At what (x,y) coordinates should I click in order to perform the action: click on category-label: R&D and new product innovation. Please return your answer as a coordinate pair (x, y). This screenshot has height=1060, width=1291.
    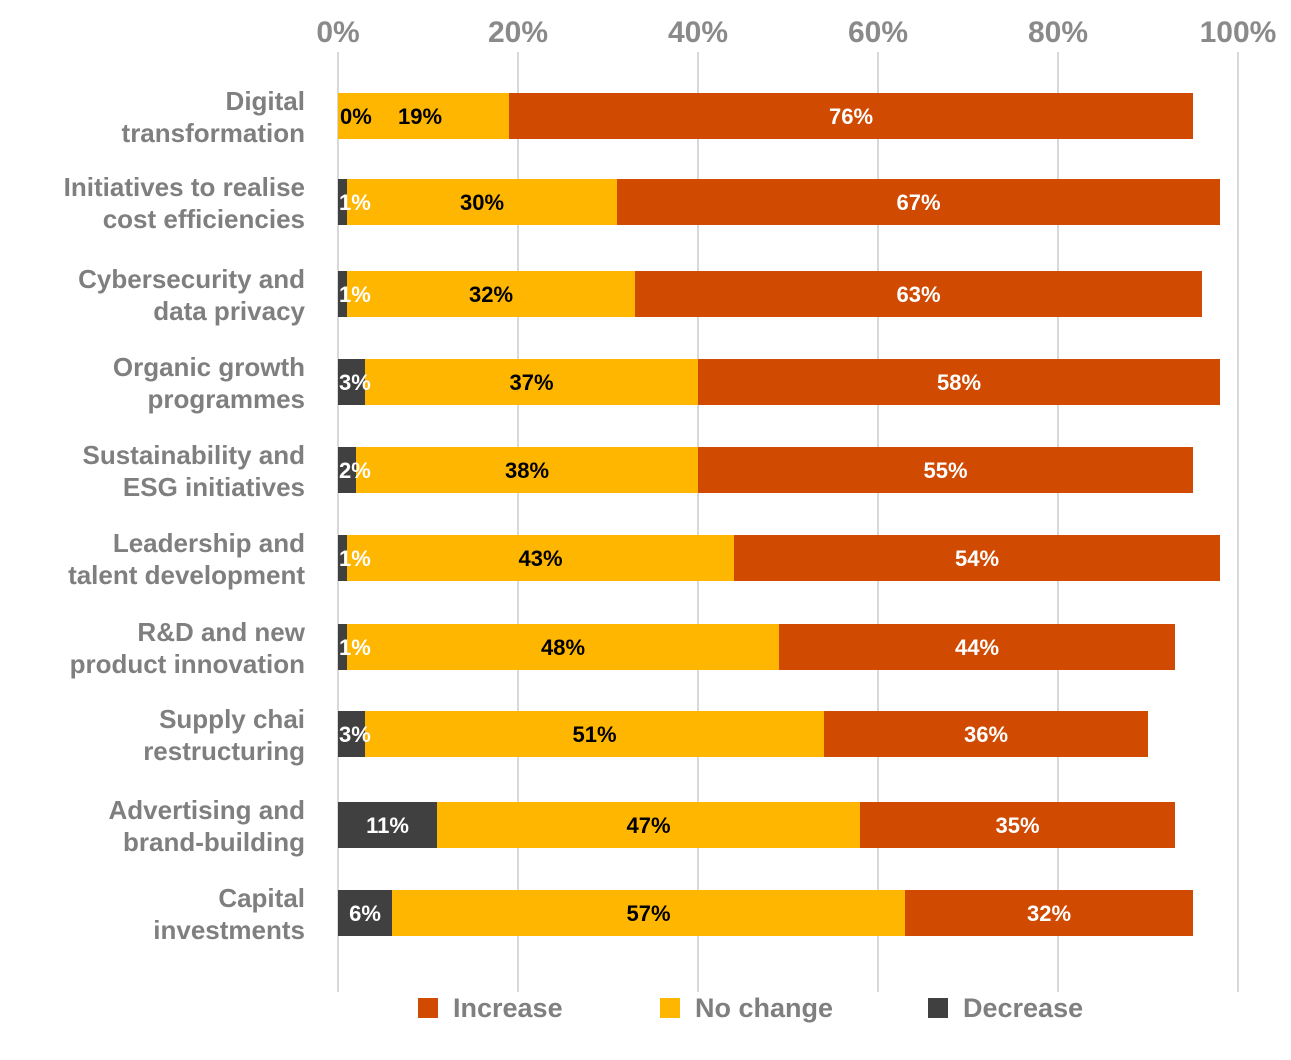
    Looking at the image, I should click on (188, 648).